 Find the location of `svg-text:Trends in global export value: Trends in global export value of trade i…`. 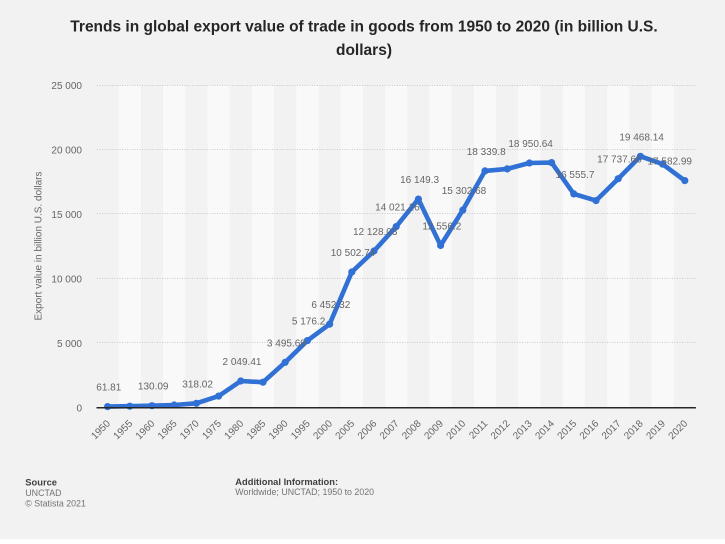

svg-text:Trends in global export value: Trends in global export value of trade i… is located at coordinates (363, 26).